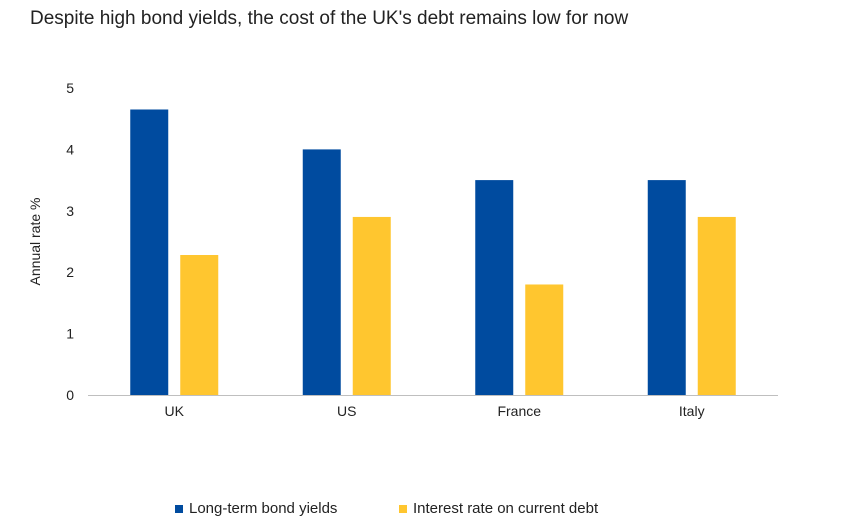 The height and width of the screenshot is (532, 862). I want to click on legend-label-interest-rate: Interest rate on current debt, so click(506, 508).